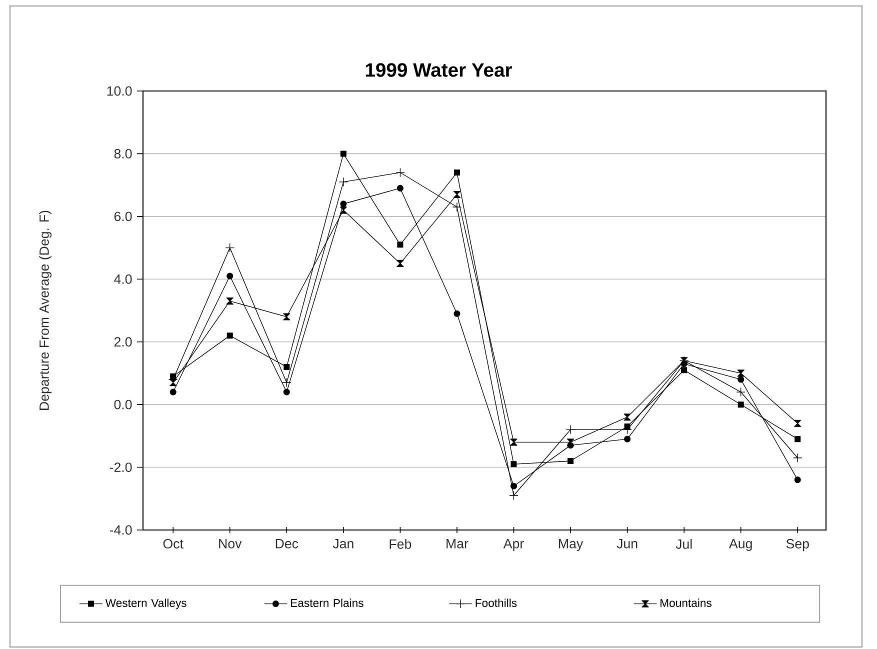 This screenshot has width=877, height=649. Describe the element at coordinates (230, 543) in the screenshot. I see `x-tick-label: Nov` at that location.